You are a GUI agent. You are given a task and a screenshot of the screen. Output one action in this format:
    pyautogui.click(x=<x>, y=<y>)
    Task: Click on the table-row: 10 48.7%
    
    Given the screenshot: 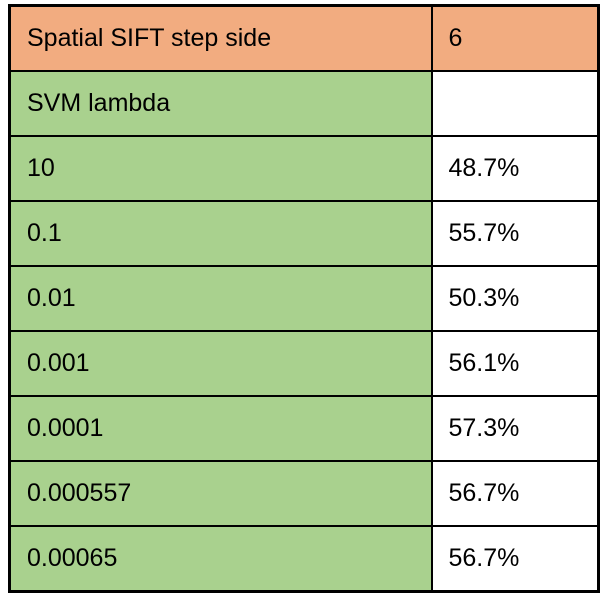 What is the action you would take?
    pyautogui.click(x=304, y=168)
    